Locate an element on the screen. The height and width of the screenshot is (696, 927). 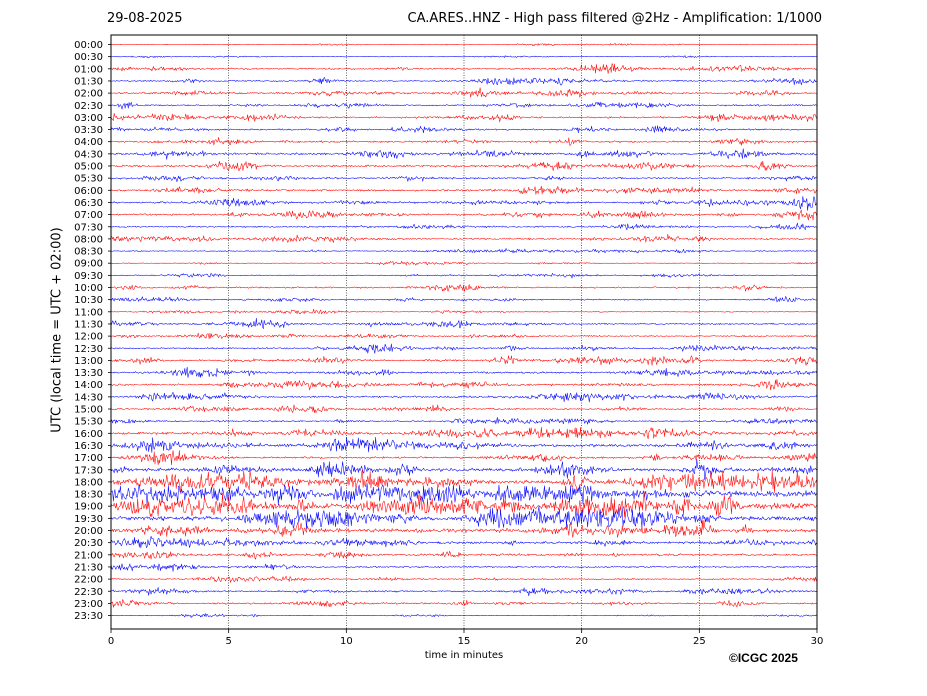
y-tick-label: 09:30 is located at coordinates (88, 276).